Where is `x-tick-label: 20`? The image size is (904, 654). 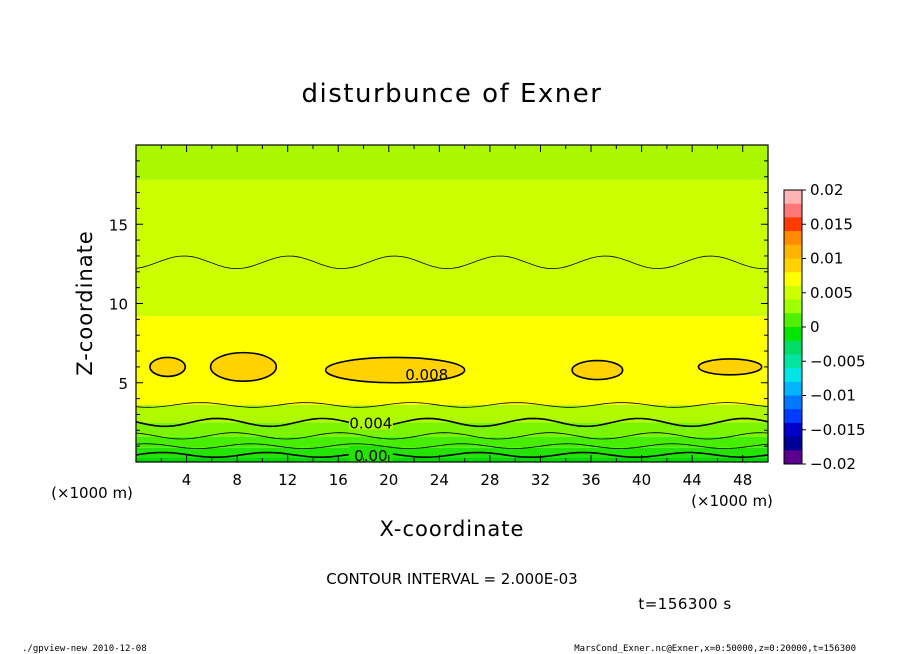
x-tick-label: 20 is located at coordinates (388, 480).